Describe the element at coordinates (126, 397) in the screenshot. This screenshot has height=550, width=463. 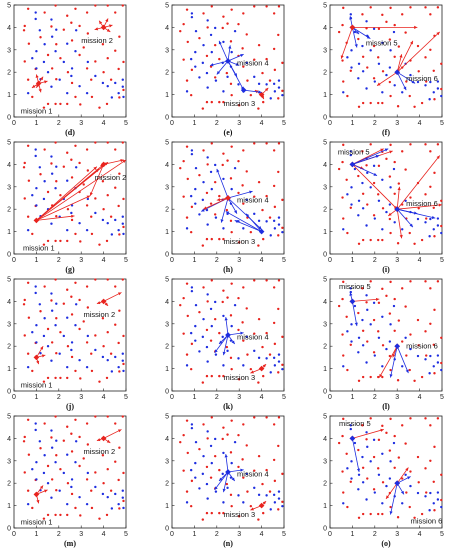
I see `x-tick-label: 5` at that location.